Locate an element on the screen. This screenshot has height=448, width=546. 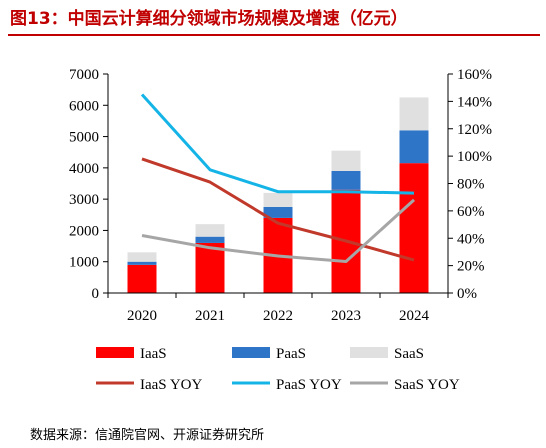
bar-saas-2023 is located at coordinates (346, 160).